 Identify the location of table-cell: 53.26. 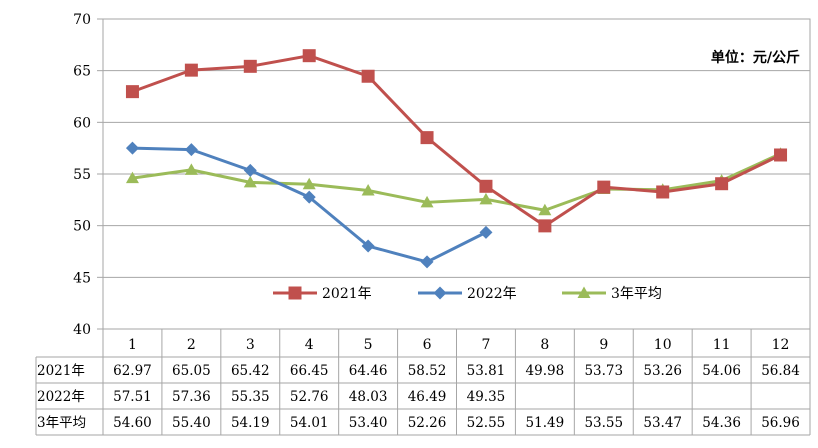
(662, 371).